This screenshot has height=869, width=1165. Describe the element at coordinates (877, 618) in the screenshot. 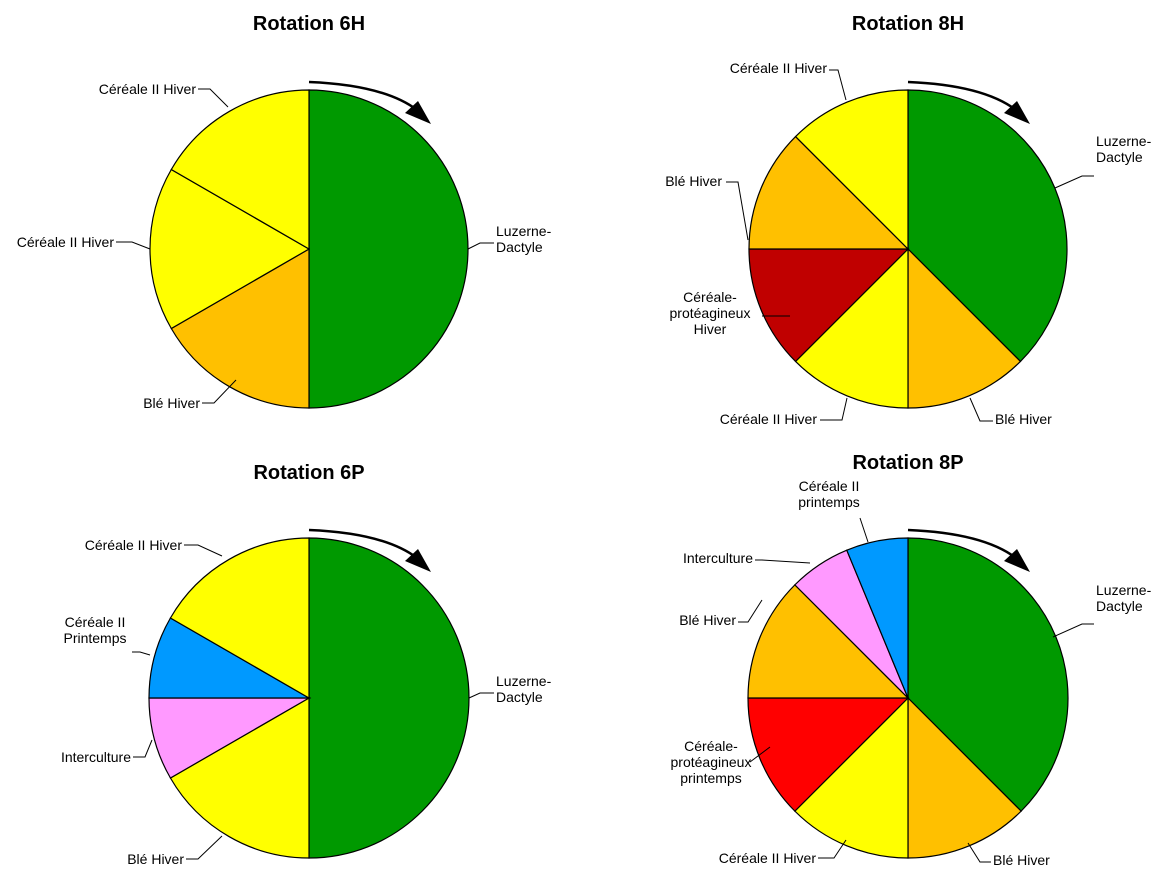

I see `pie-slice-cereale-ii-printemps` at that location.